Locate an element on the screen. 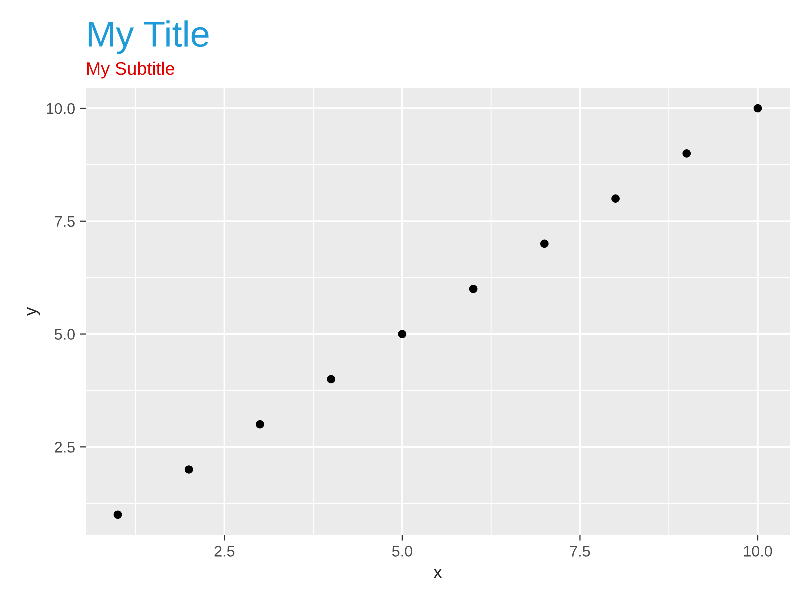 The width and height of the screenshot is (800, 600). x-tick-label: 2.5 is located at coordinates (224, 551).